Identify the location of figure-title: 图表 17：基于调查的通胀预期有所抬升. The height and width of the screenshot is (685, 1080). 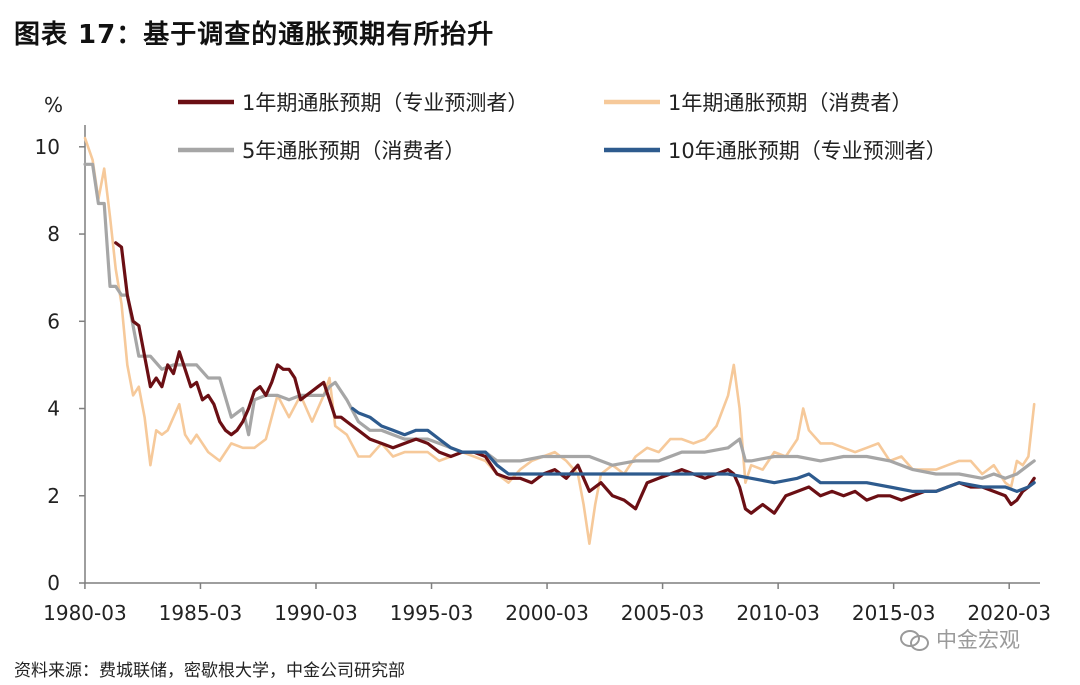
(254, 35).